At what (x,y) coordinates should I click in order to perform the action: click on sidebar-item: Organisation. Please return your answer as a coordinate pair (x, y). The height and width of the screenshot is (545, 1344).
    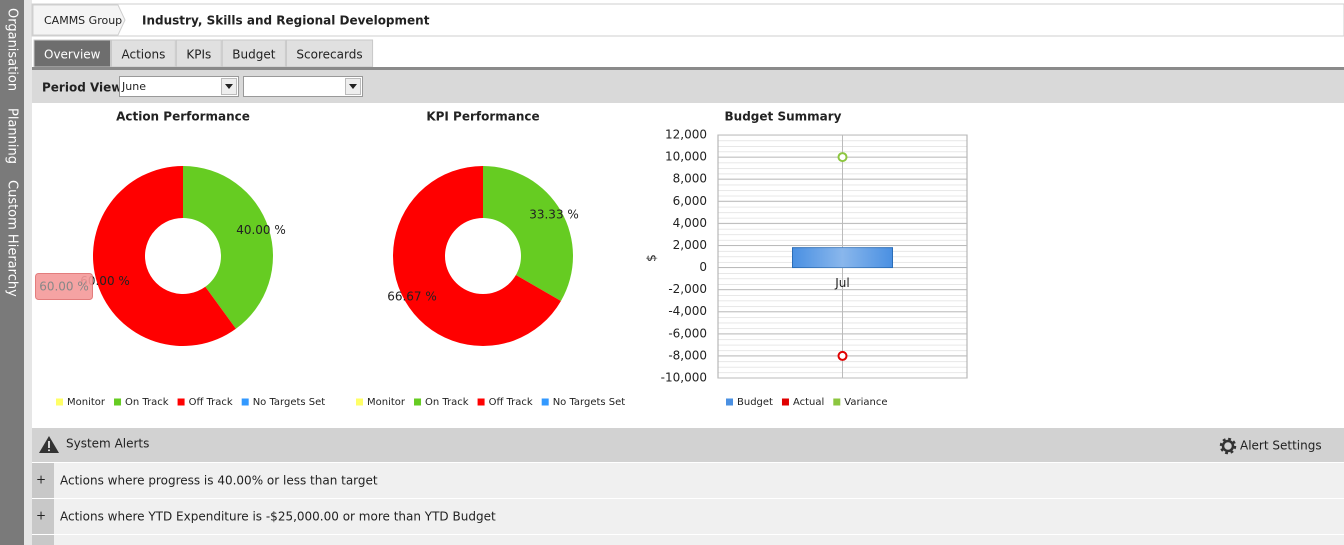
    Looking at the image, I should click on (12, 49).